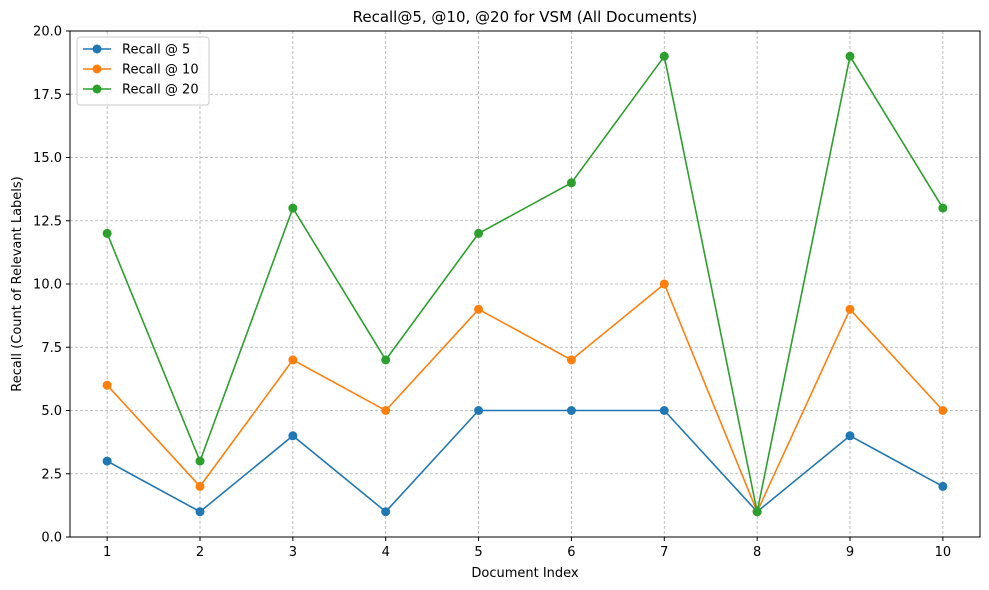  What do you see at coordinates (757, 552) in the screenshot?
I see `x-tick-label: 8` at bounding box center [757, 552].